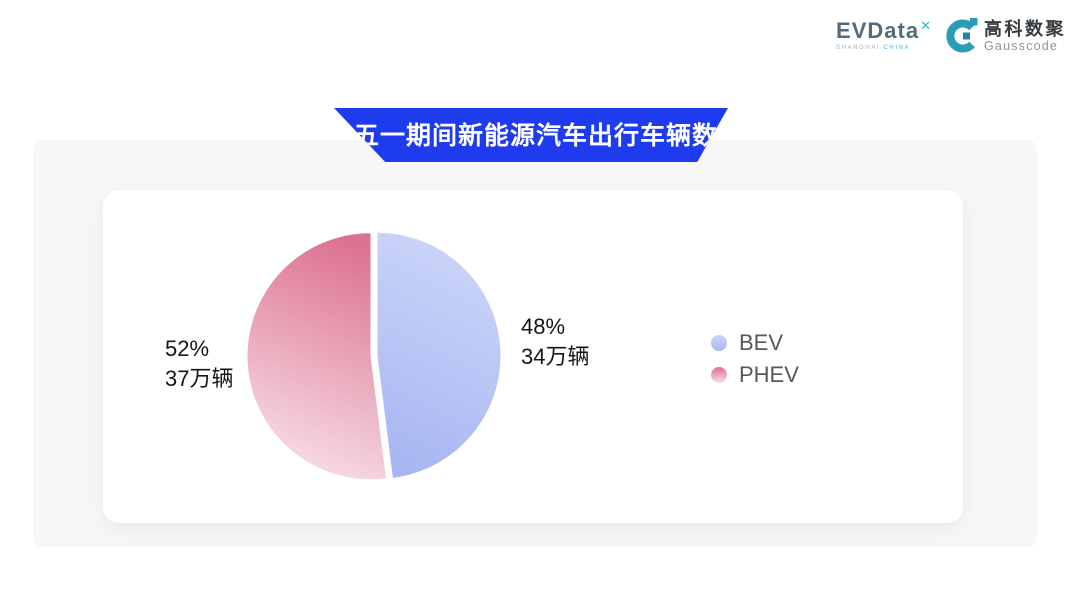  I want to click on legend-item-phev: PHEV, so click(755, 375).